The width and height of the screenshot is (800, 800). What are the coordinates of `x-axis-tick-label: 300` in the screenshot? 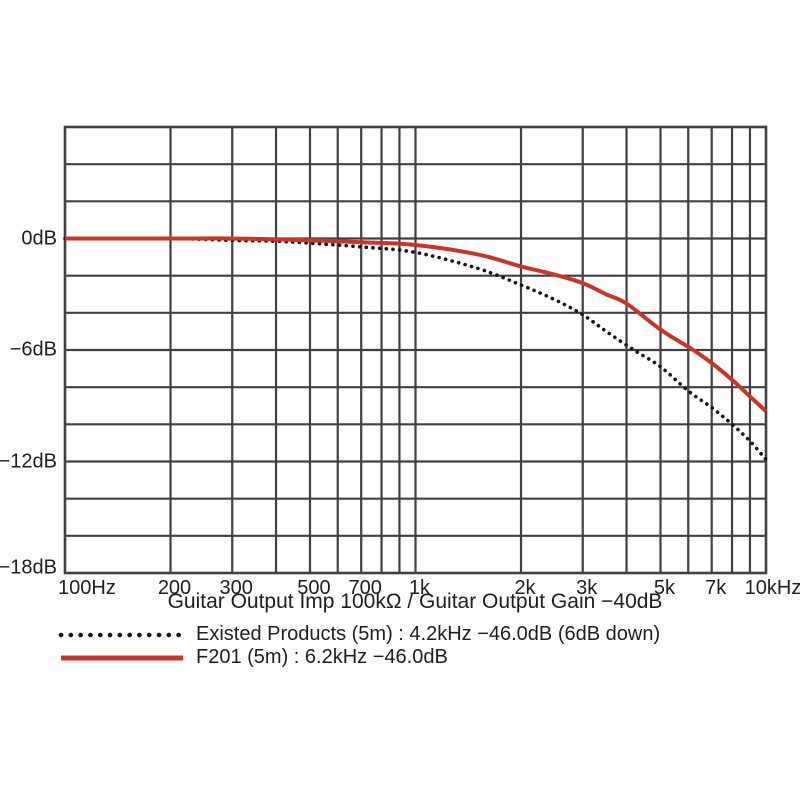 It's located at (236, 588).